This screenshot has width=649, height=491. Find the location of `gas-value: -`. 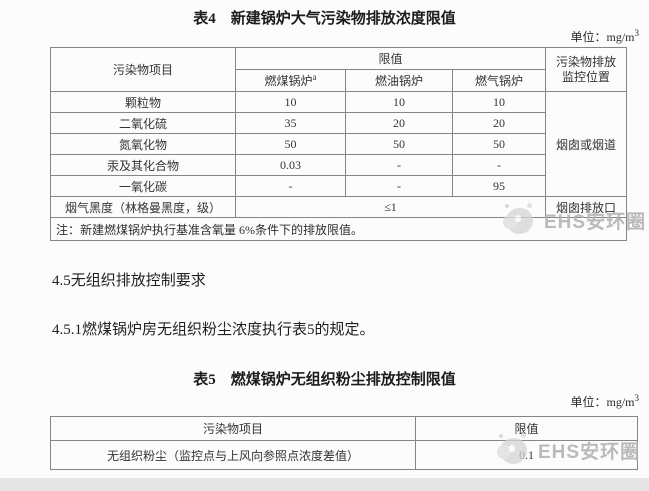

gas-value: - is located at coordinates (499, 165).